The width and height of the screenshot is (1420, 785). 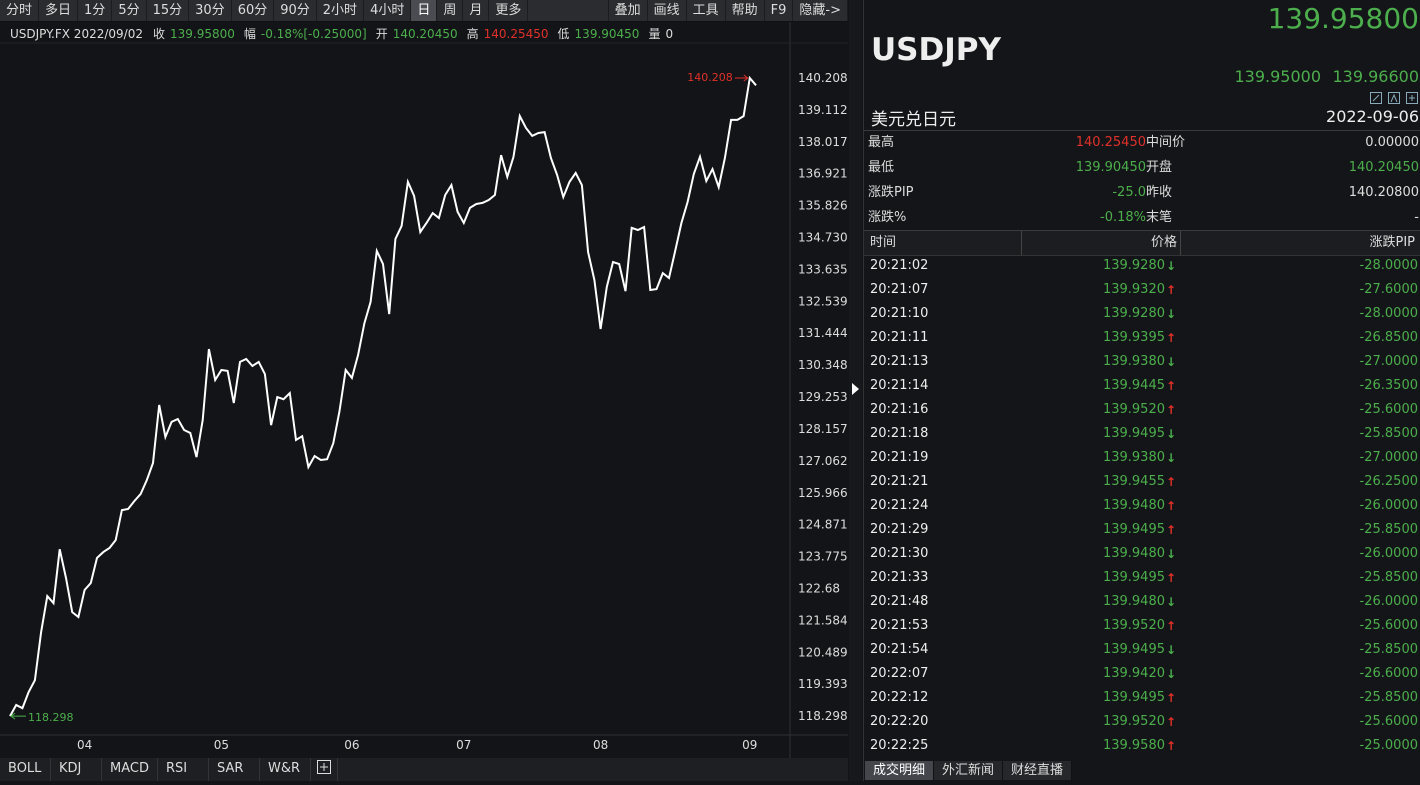 I want to click on x-tick-label: 09, so click(x=749, y=745).